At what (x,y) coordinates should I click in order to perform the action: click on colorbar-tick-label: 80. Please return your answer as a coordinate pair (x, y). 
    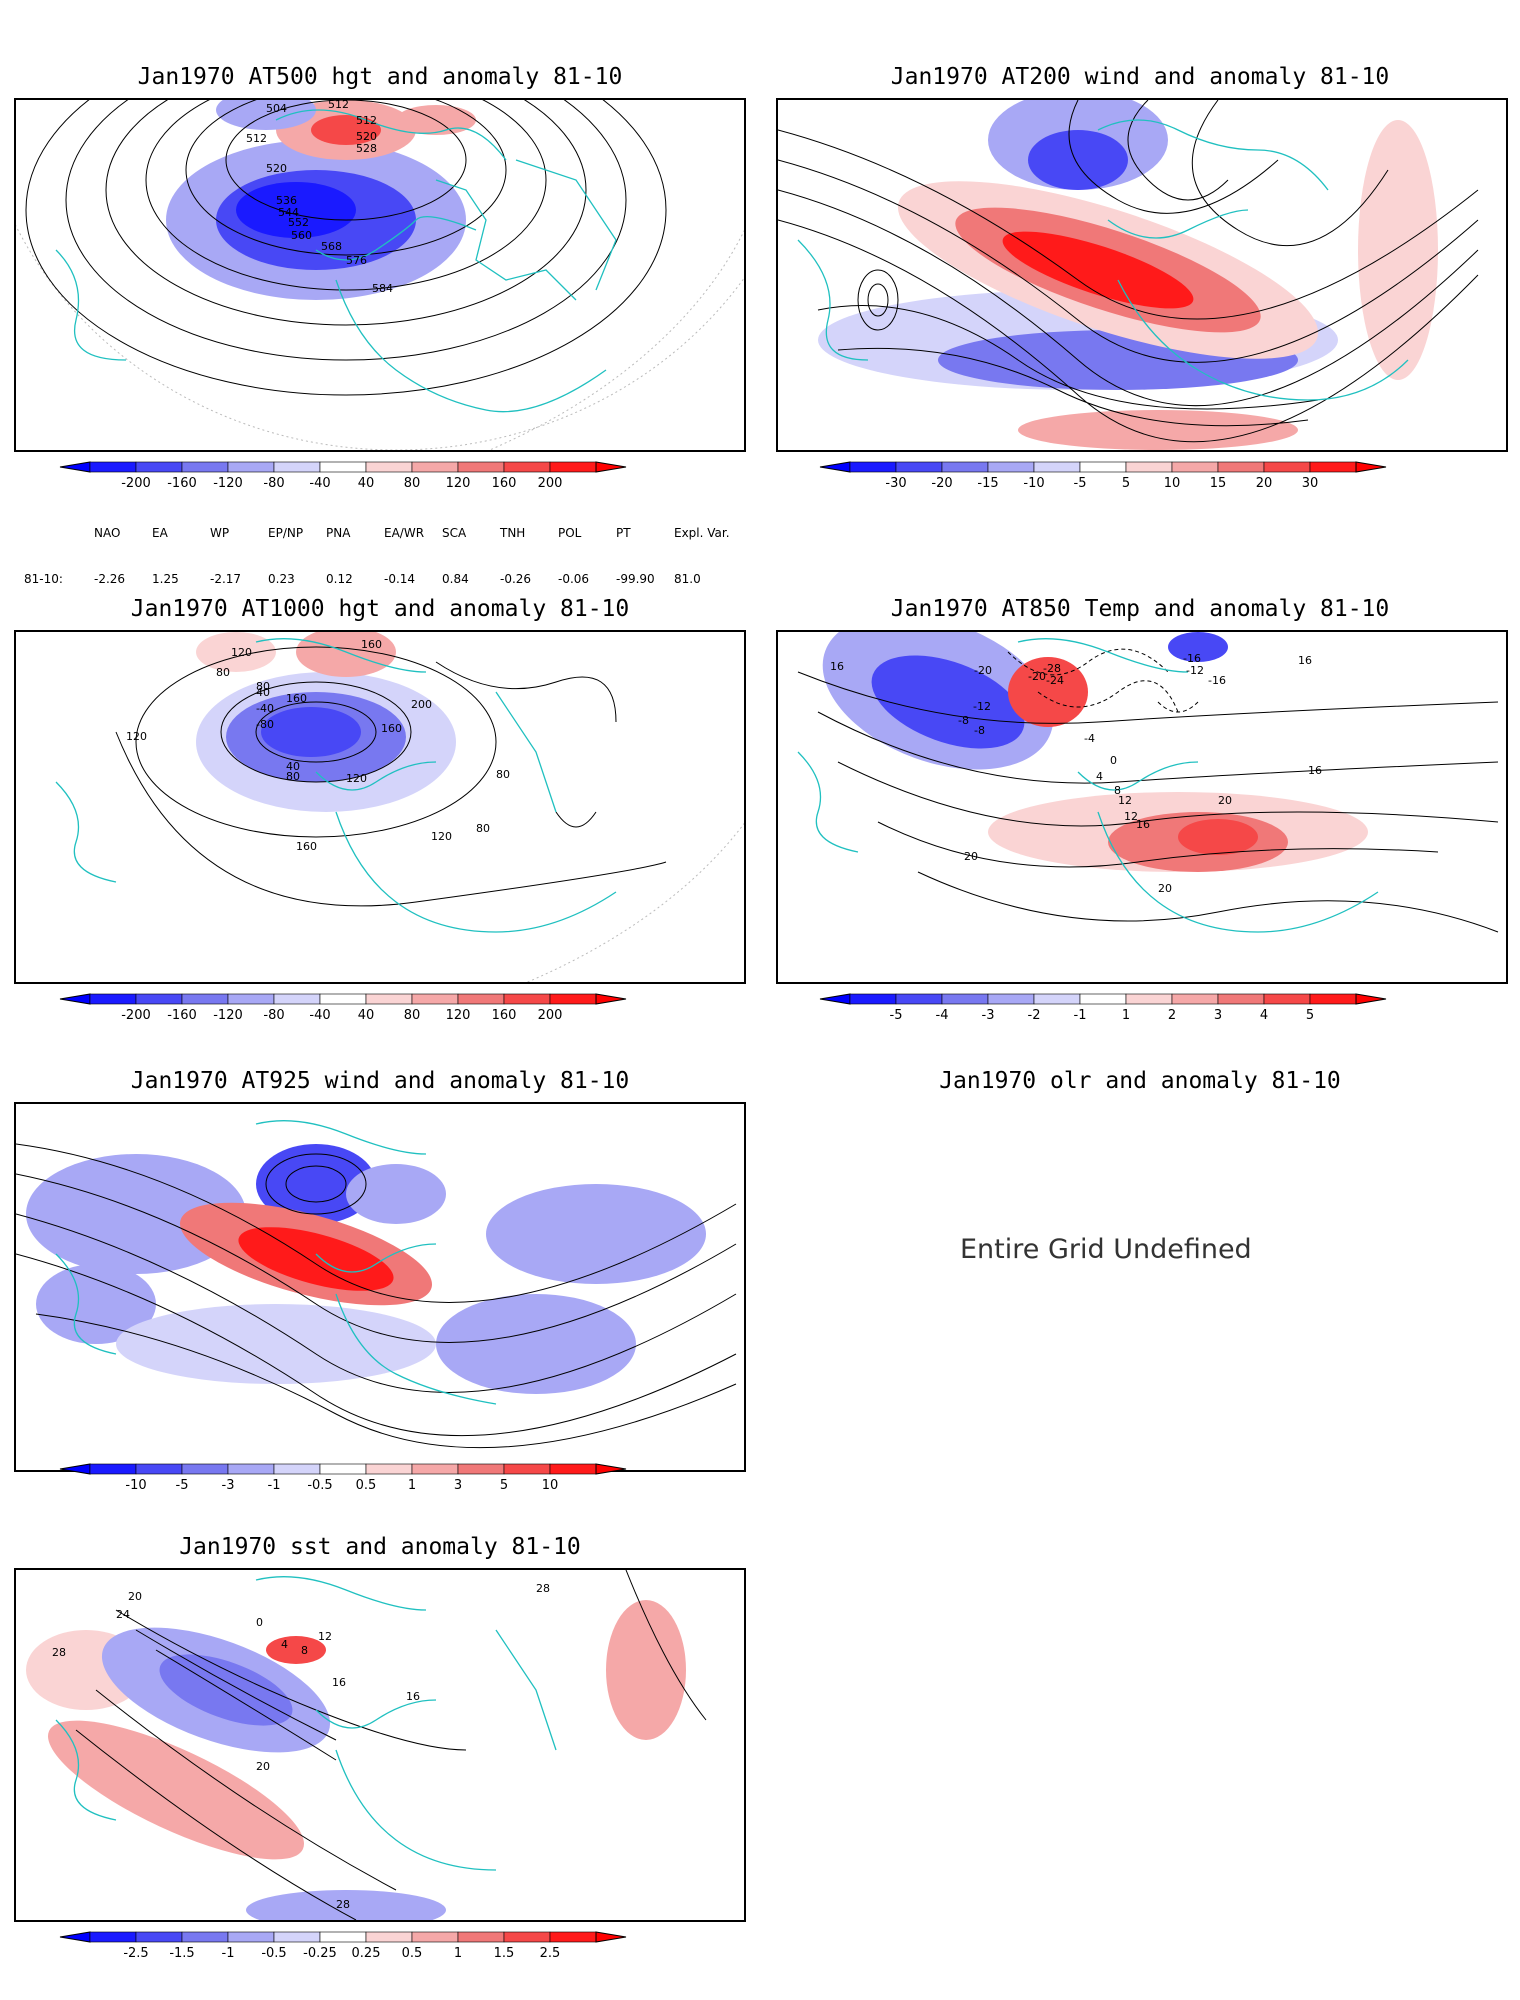
    Looking at the image, I should click on (412, 1015).